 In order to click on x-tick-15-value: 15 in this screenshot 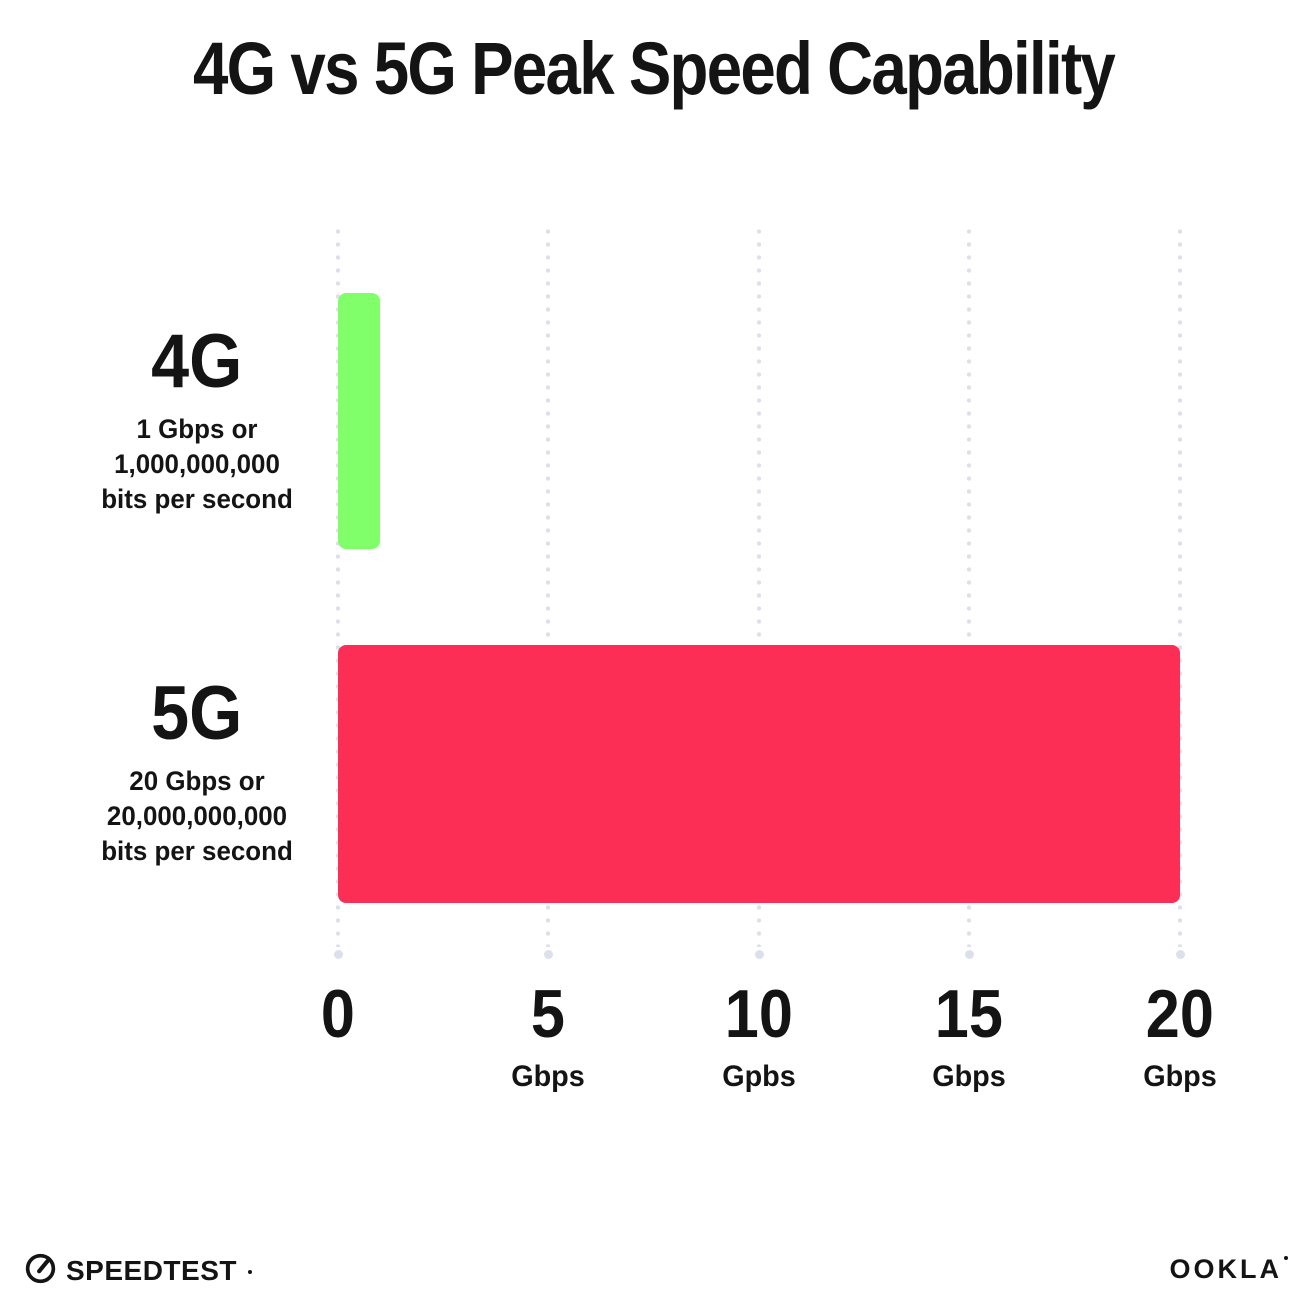, I will do `click(969, 1014)`.